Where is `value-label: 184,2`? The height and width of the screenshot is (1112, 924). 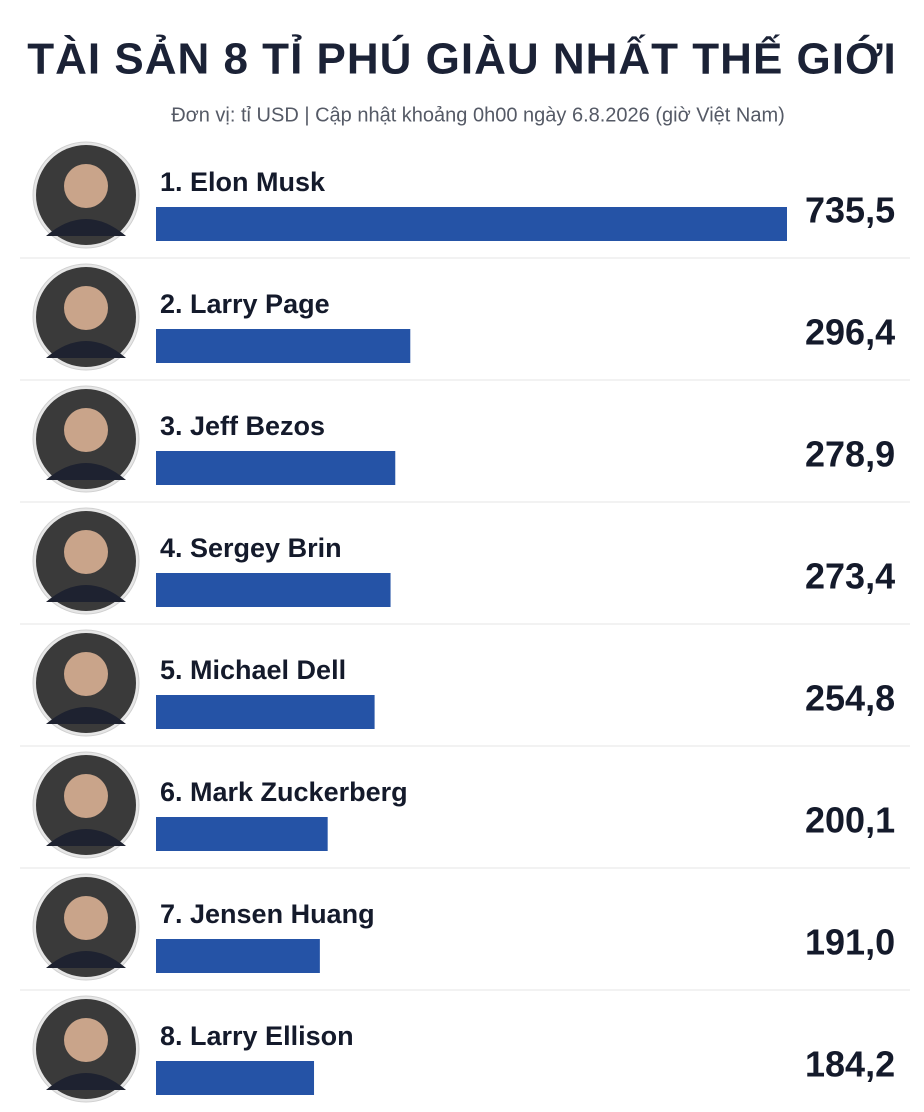
value-label: 184,2 is located at coordinates (850, 1064).